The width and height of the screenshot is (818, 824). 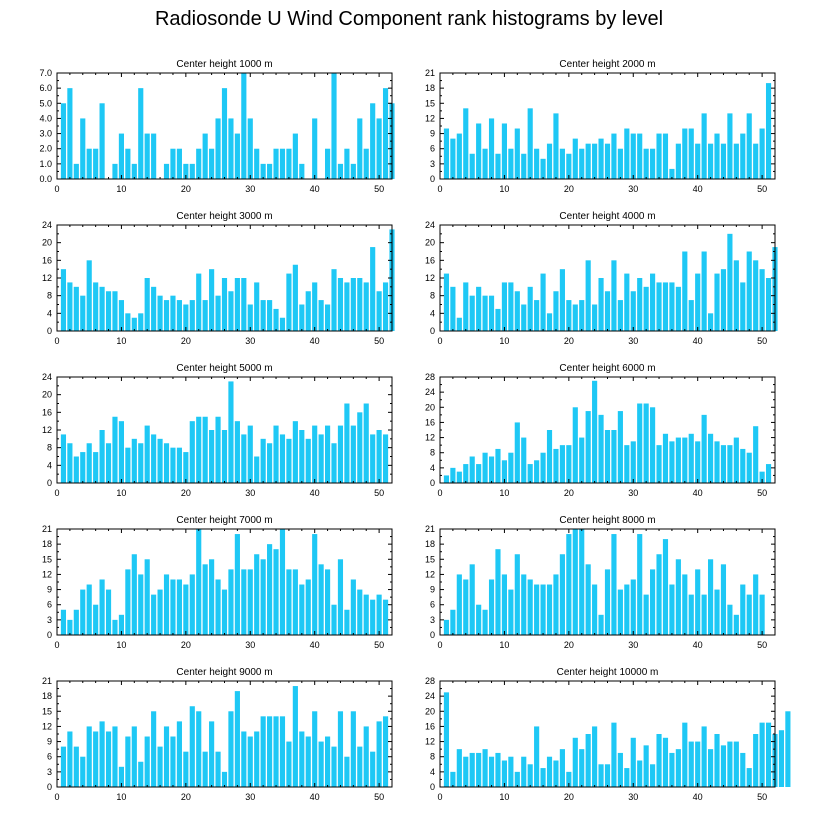 I want to click on y-tick-label: 3, so click(x=432, y=620).